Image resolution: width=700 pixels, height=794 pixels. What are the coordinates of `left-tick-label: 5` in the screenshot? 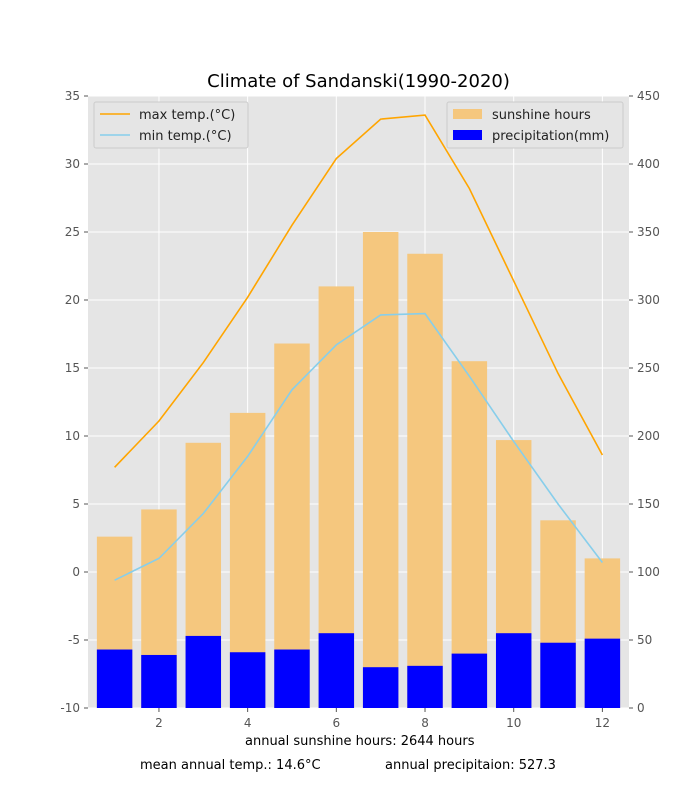 It's located at (76, 504).